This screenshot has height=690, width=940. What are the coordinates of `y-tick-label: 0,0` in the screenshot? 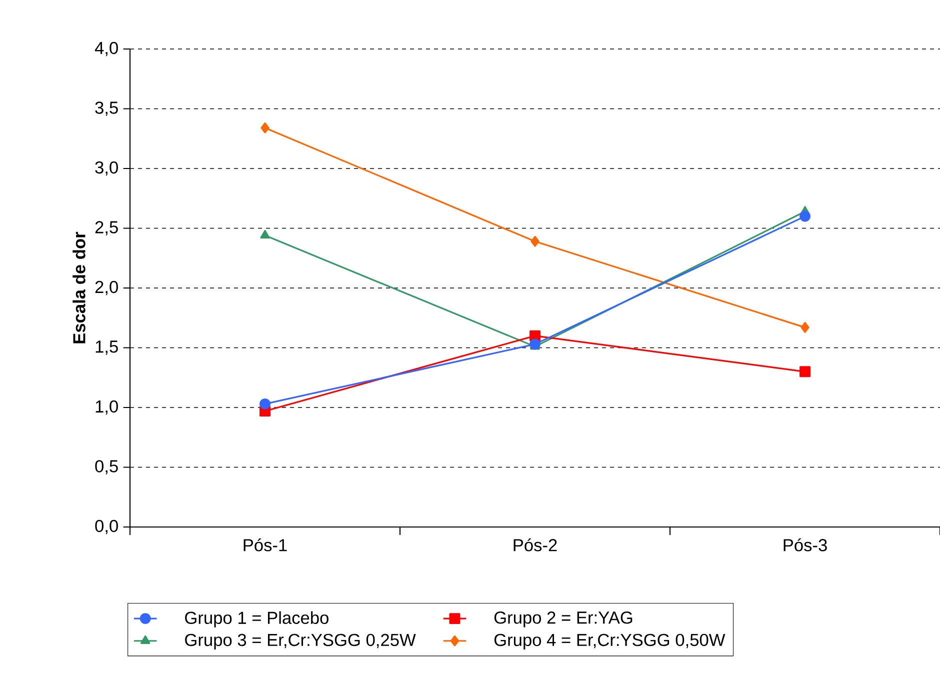 It's located at (106, 527).